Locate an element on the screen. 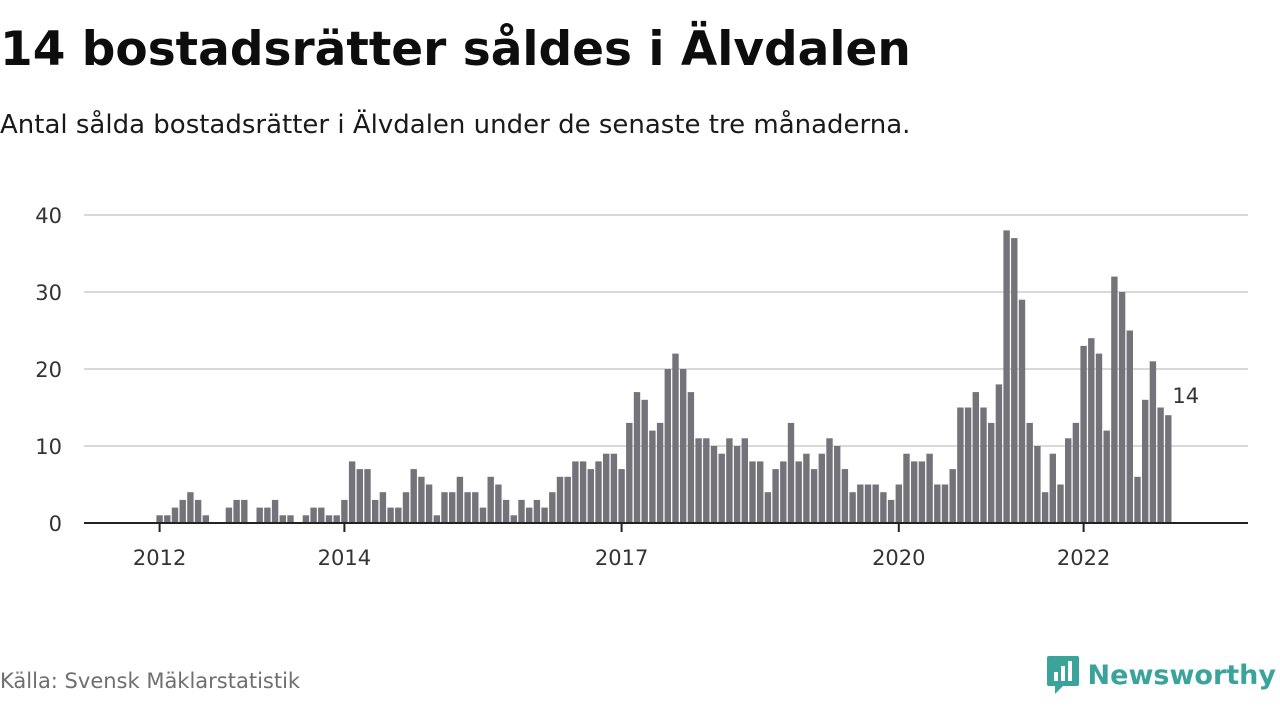 The height and width of the screenshot is (720, 1280). y-tick-label: 20 is located at coordinates (48, 370).